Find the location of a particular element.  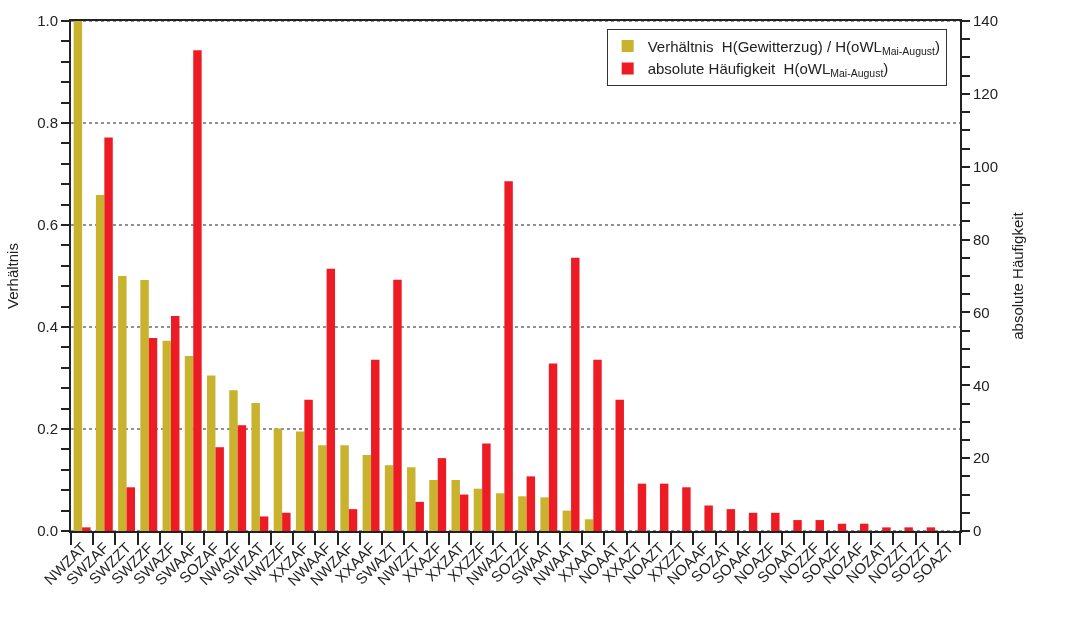

y2-tick-label: 40 is located at coordinates (981, 385).